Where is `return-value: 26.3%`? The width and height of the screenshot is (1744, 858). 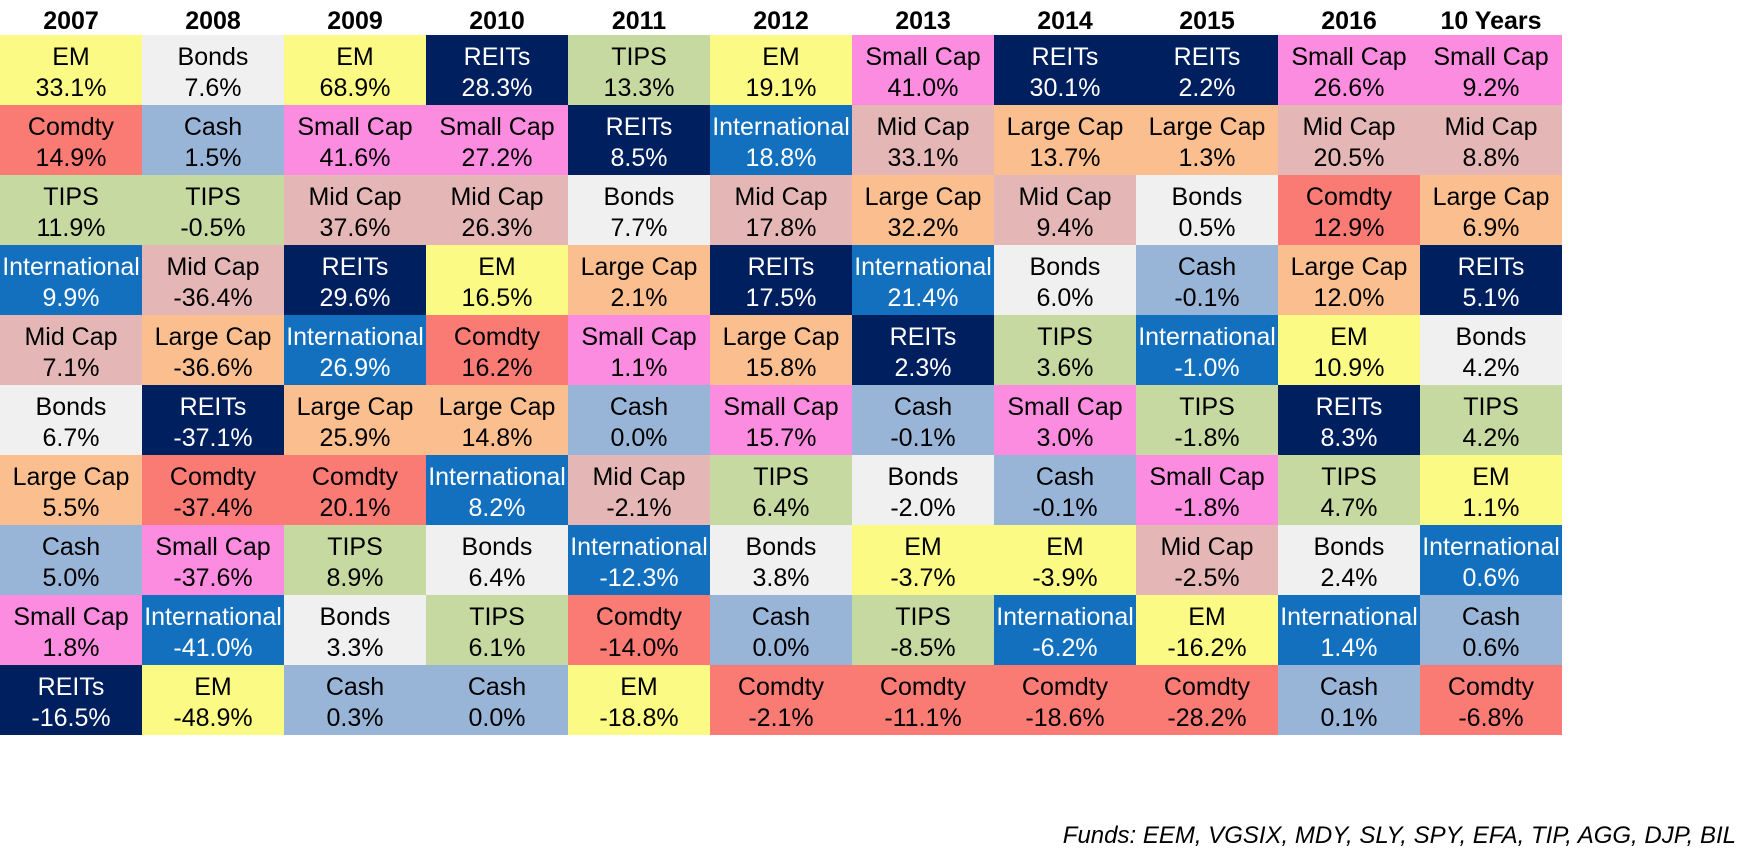 return-value: 26.3% is located at coordinates (497, 228).